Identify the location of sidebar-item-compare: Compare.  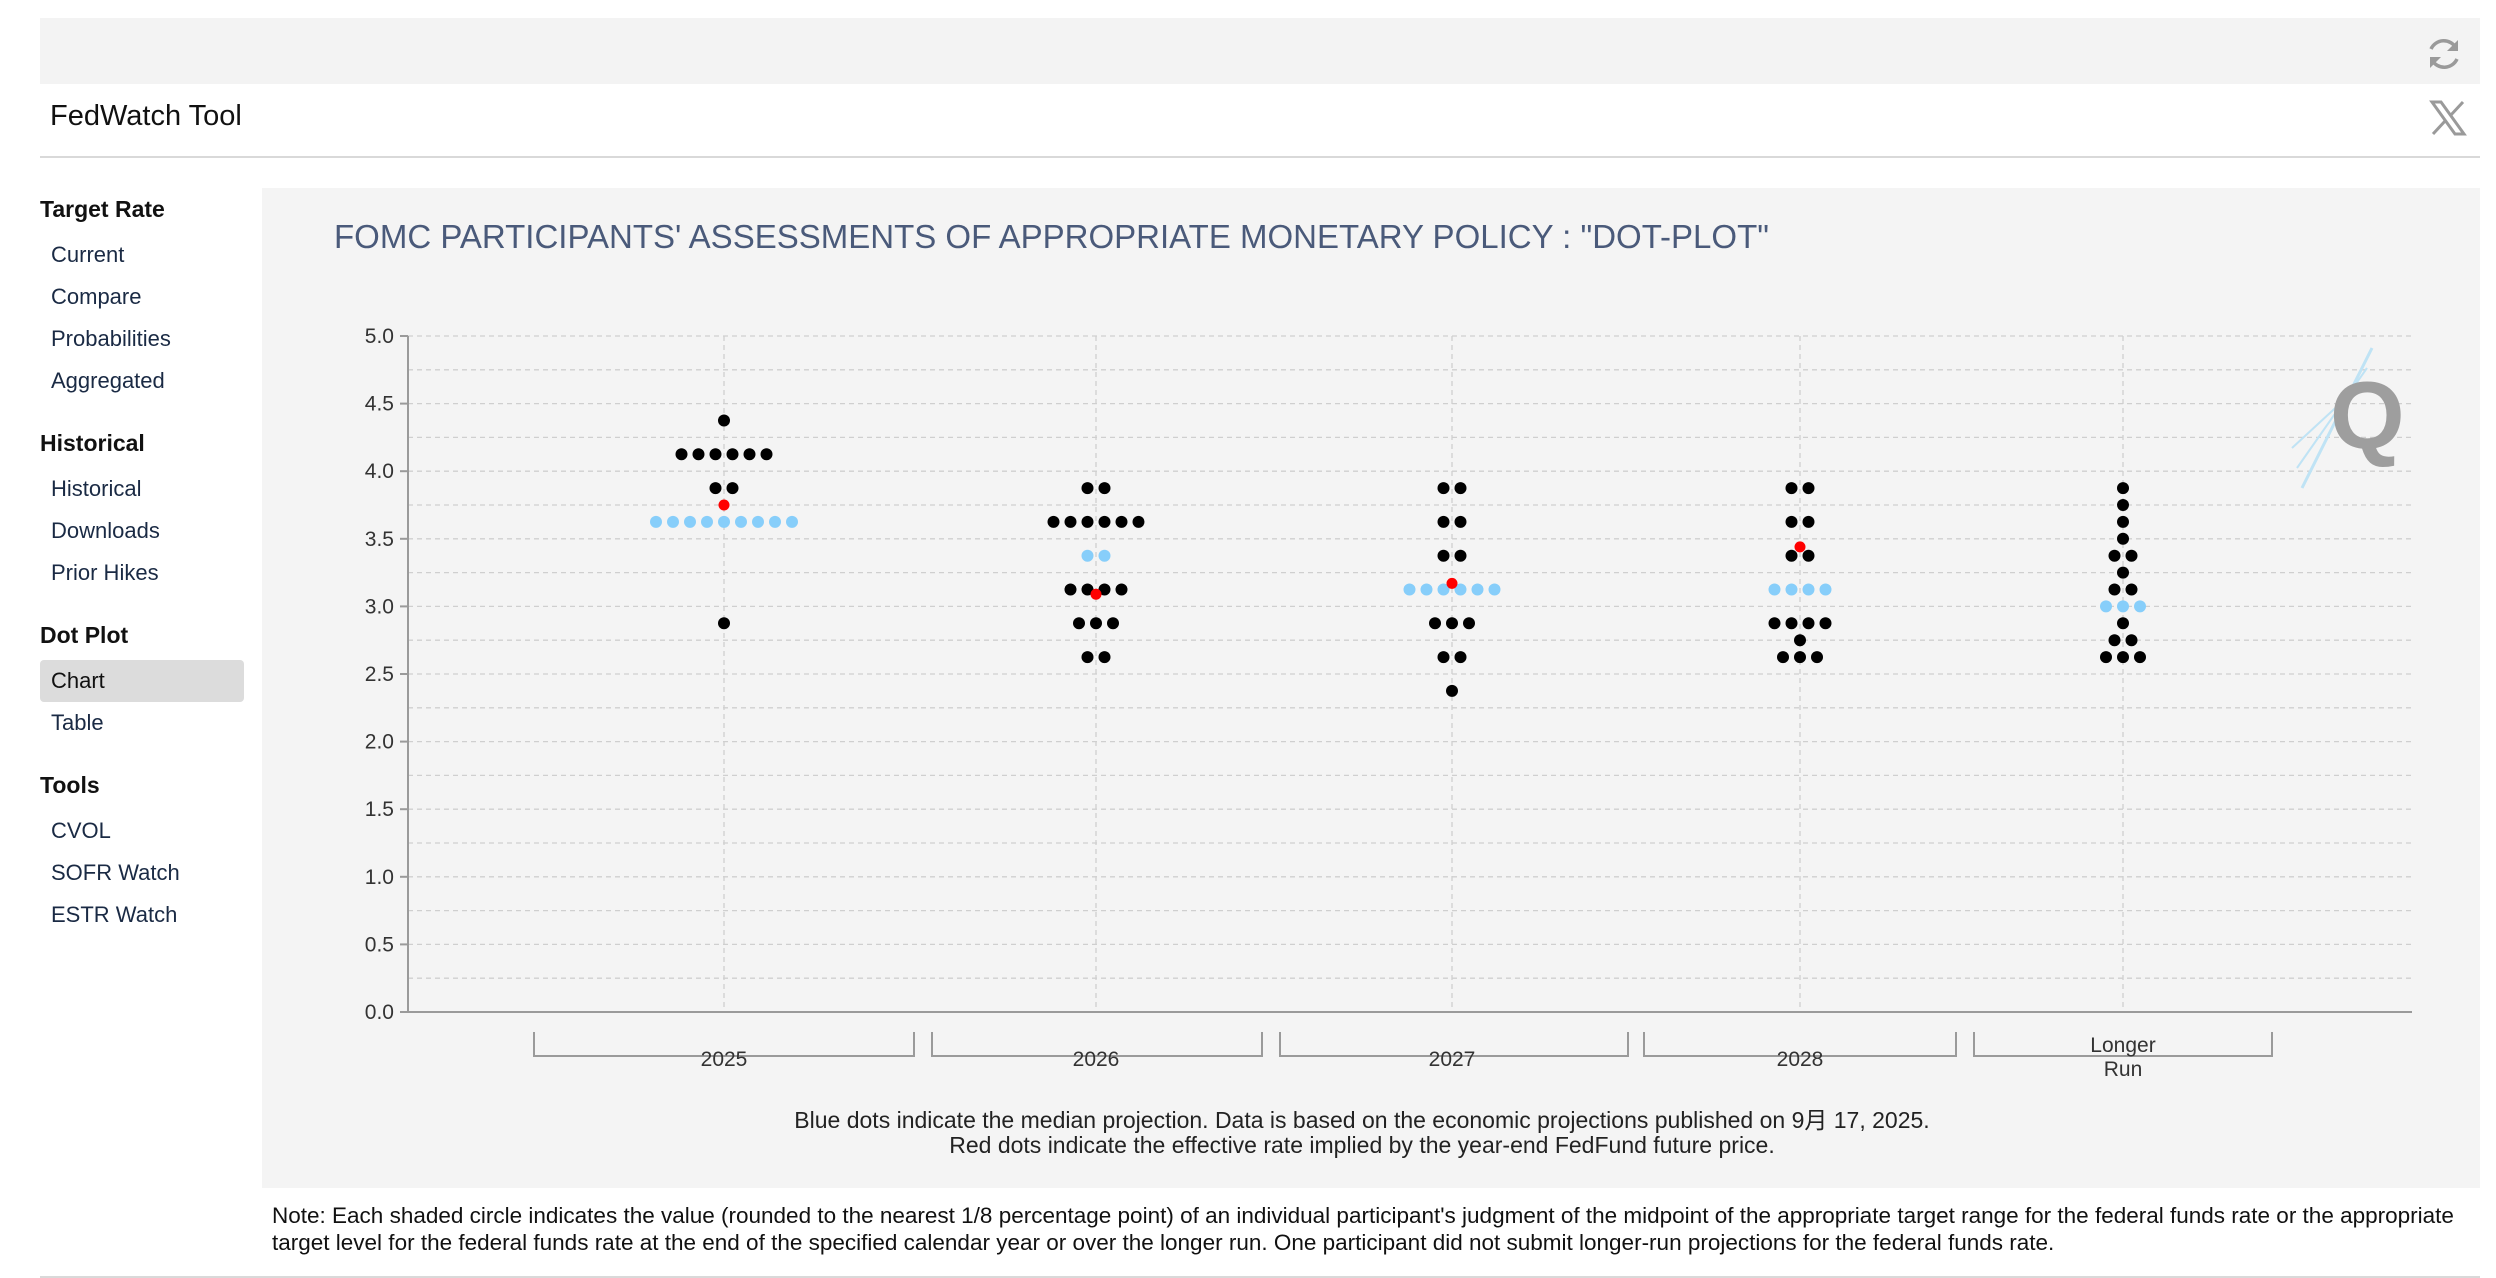
(96, 296).